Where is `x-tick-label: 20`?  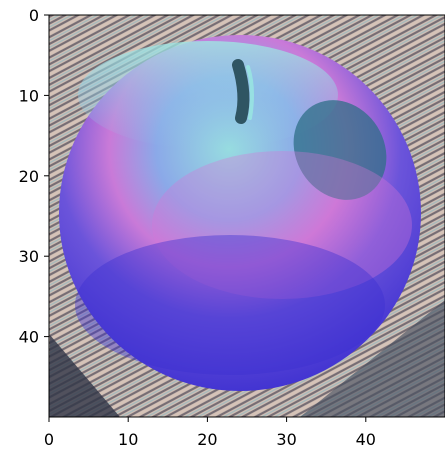
x-tick-label: 20 is located at coordinates (207, 439).